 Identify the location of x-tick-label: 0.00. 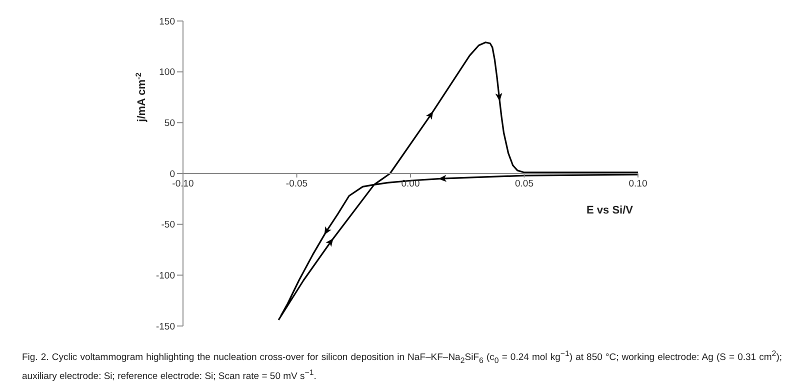
(410, 184).